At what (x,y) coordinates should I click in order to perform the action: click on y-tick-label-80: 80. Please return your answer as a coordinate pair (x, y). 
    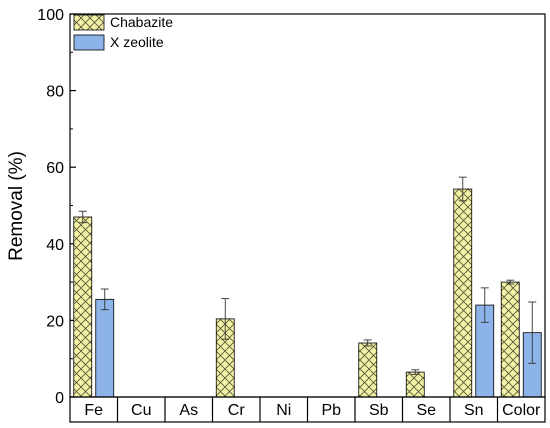
    Looking at the image, I should click on (55, 92).